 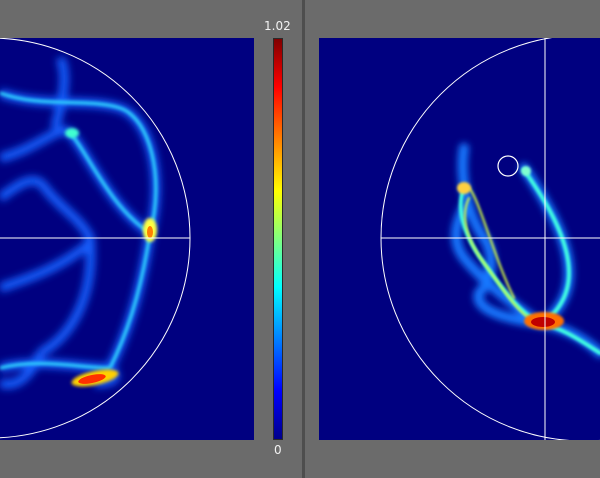 I want to click on view-divider, so click(x=303, y=239).